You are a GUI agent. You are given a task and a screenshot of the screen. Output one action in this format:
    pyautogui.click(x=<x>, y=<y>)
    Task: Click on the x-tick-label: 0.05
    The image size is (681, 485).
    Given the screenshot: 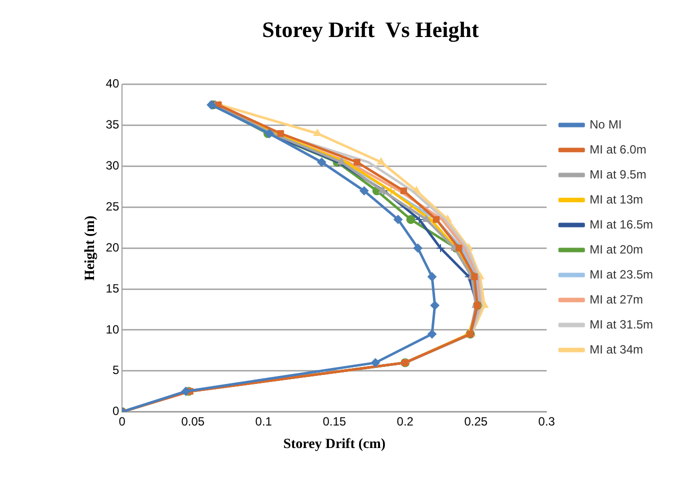 What is the action you would take?
    pyautogui.click(x=193, y=421)
    